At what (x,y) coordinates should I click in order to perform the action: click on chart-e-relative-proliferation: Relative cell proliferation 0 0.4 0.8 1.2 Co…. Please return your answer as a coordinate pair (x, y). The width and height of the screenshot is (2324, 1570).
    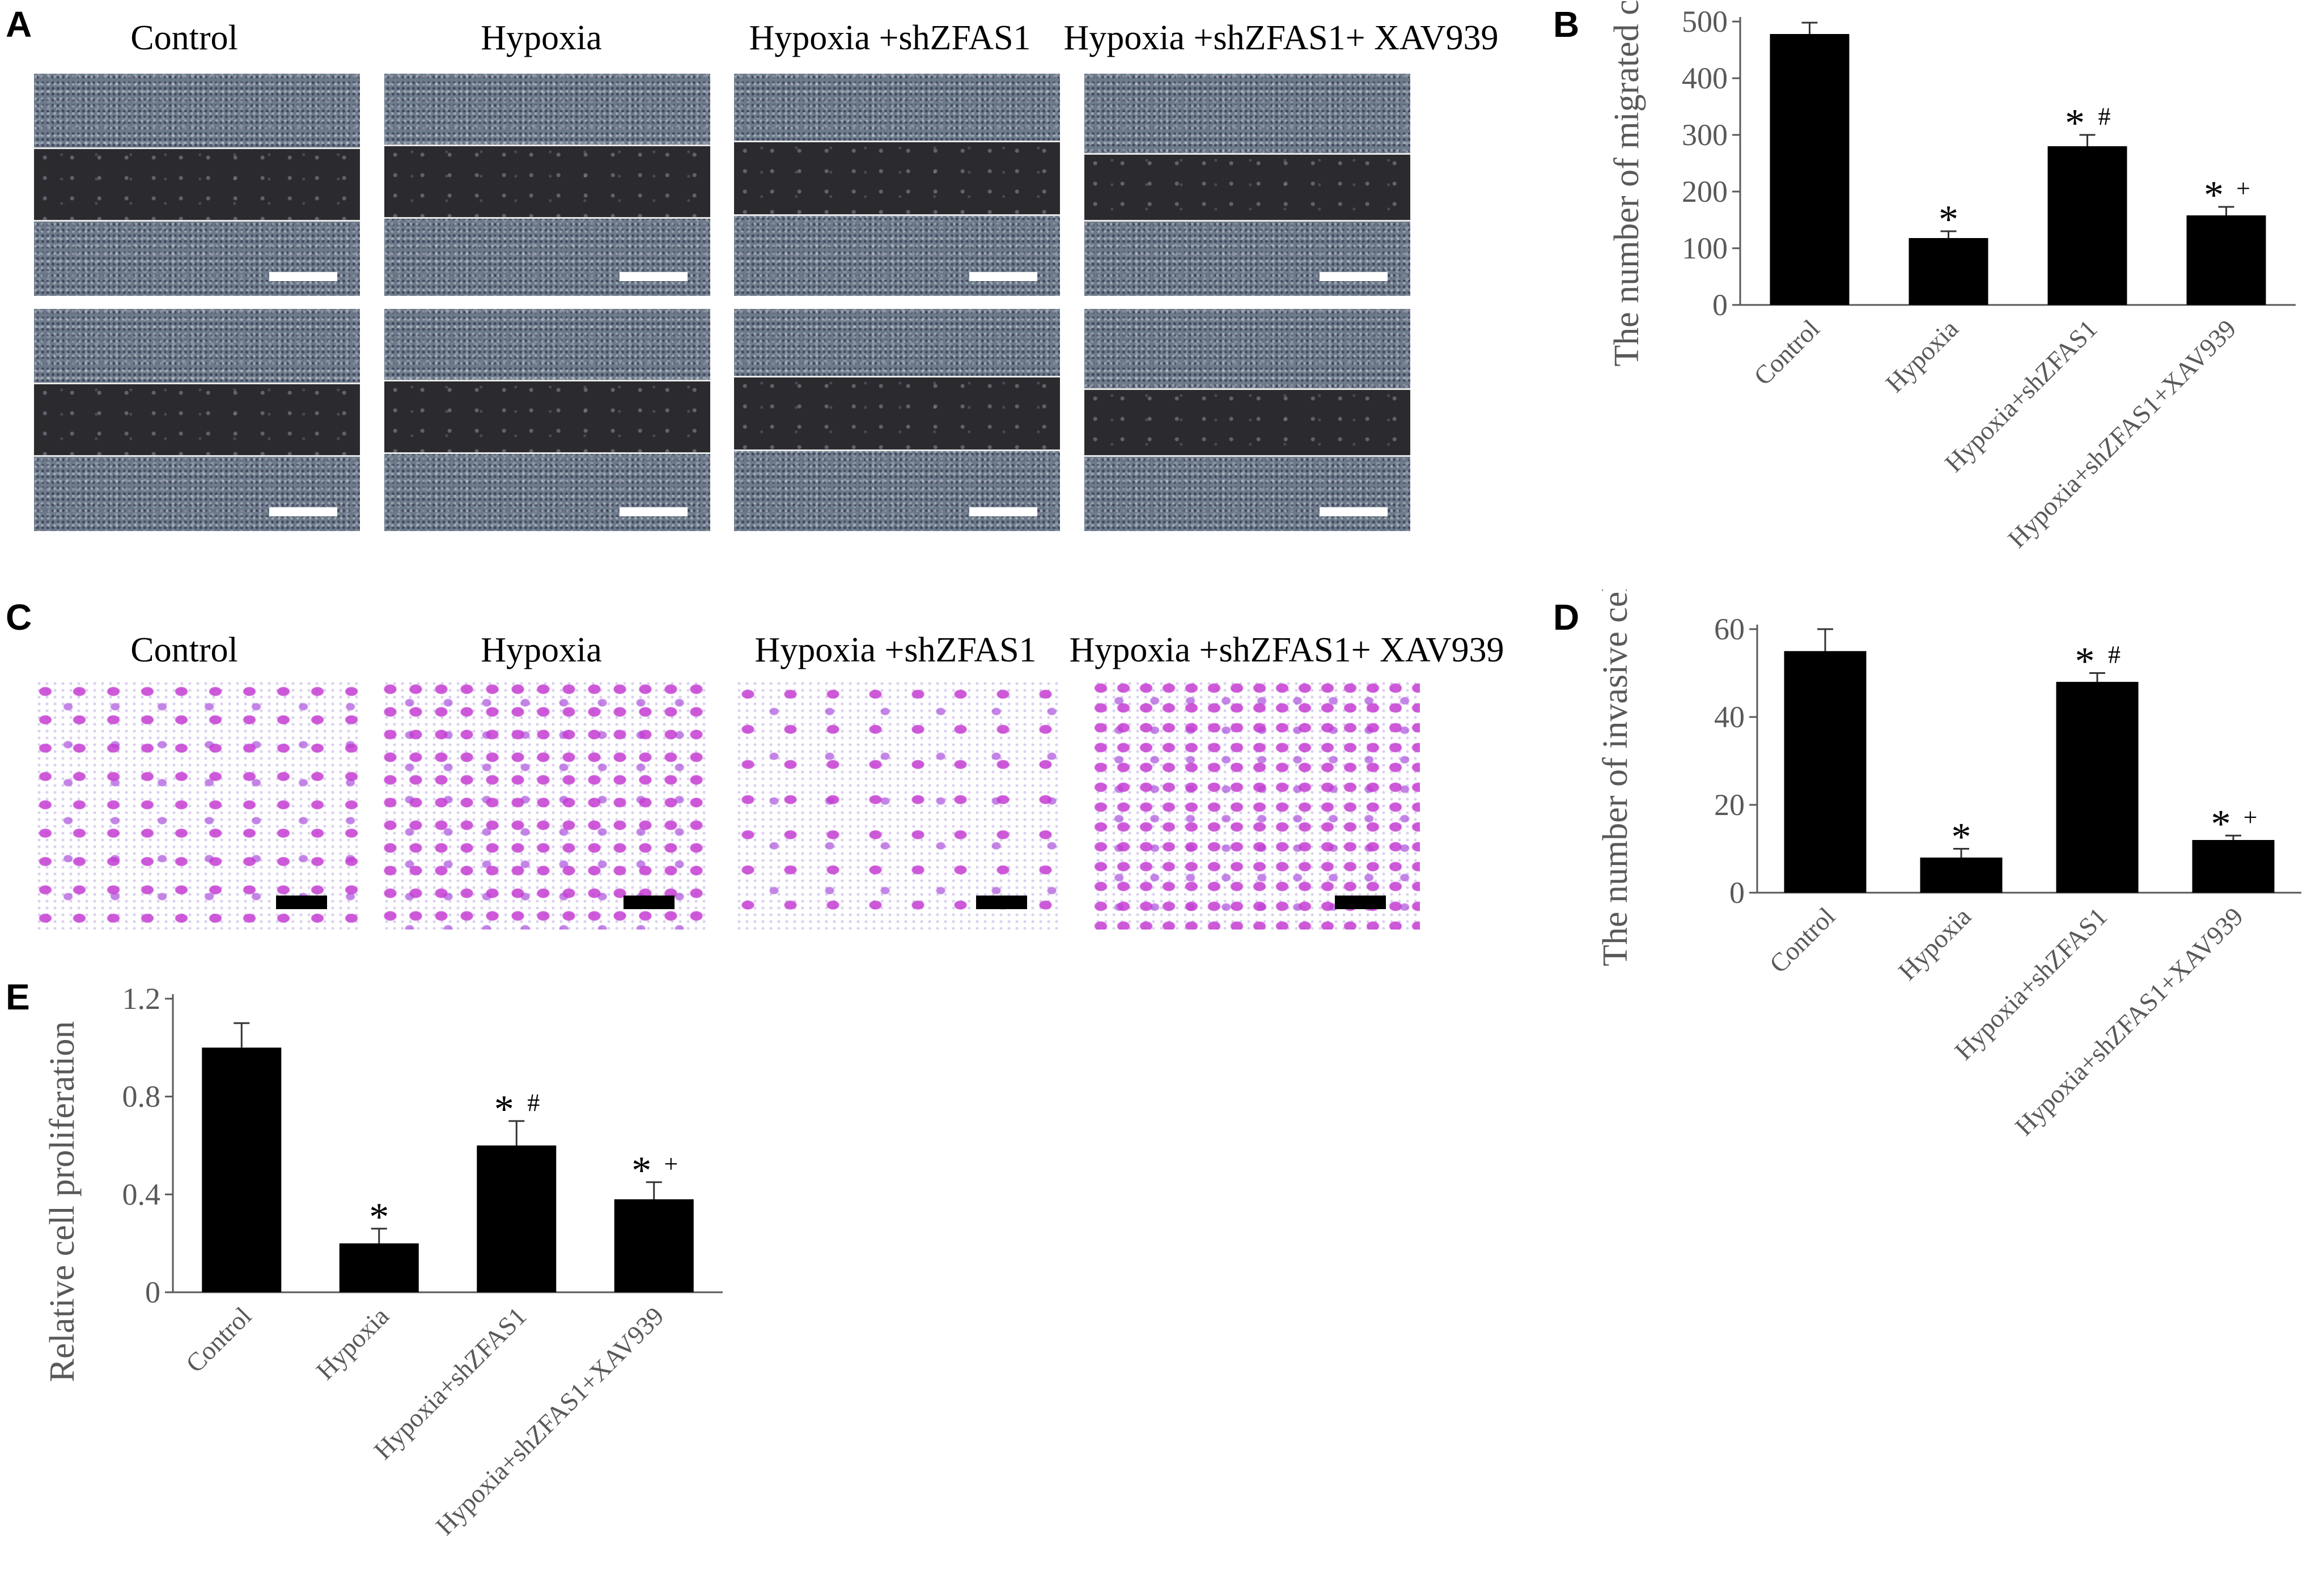
    Looking at the image, I should click on (383, 1261).